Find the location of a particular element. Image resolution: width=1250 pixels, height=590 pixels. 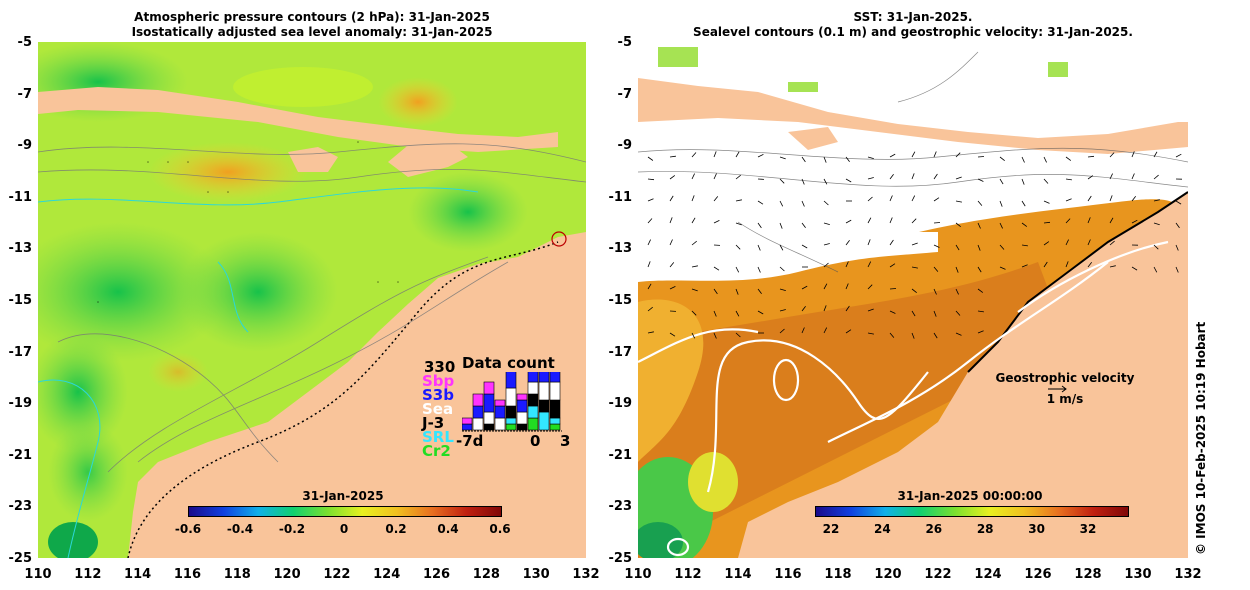

y-tick-label: -17 is located at coordinates (20, 352).